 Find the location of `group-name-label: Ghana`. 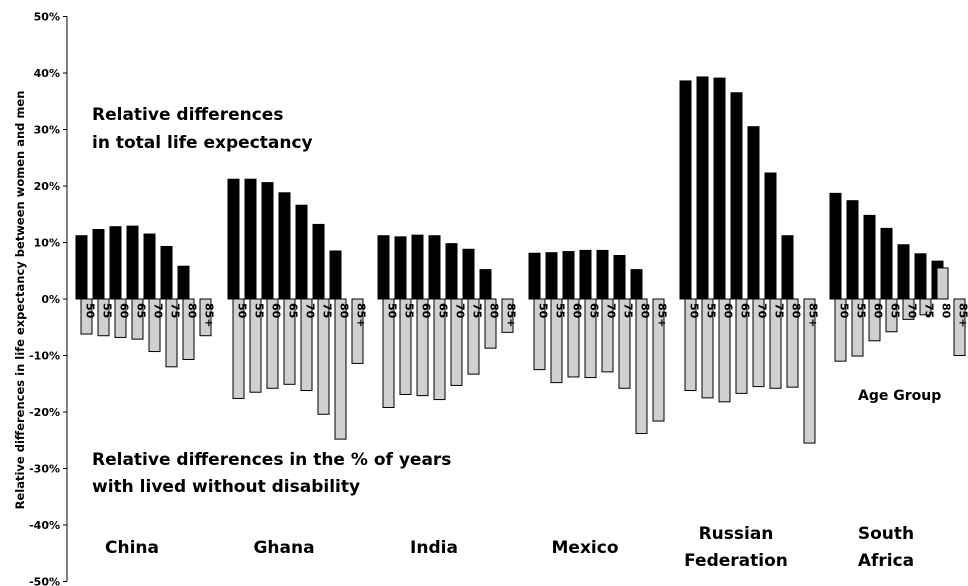

group-name-label: Ghana is located at coordinates (283, 548).